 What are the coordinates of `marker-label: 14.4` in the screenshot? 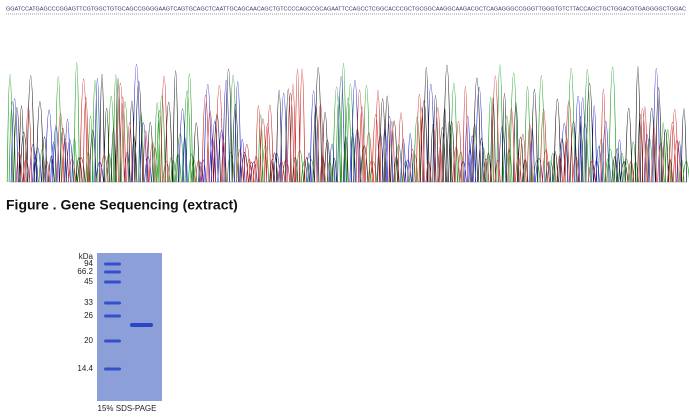 It's located at (85, 368).